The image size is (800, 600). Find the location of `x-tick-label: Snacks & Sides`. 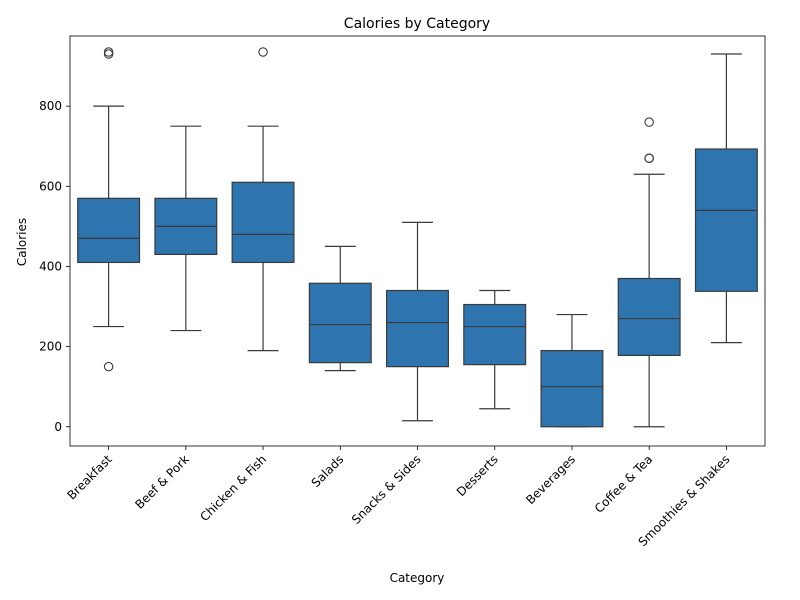

x-tick-label: Snacks & Sides is located at coordinates (386, 489).